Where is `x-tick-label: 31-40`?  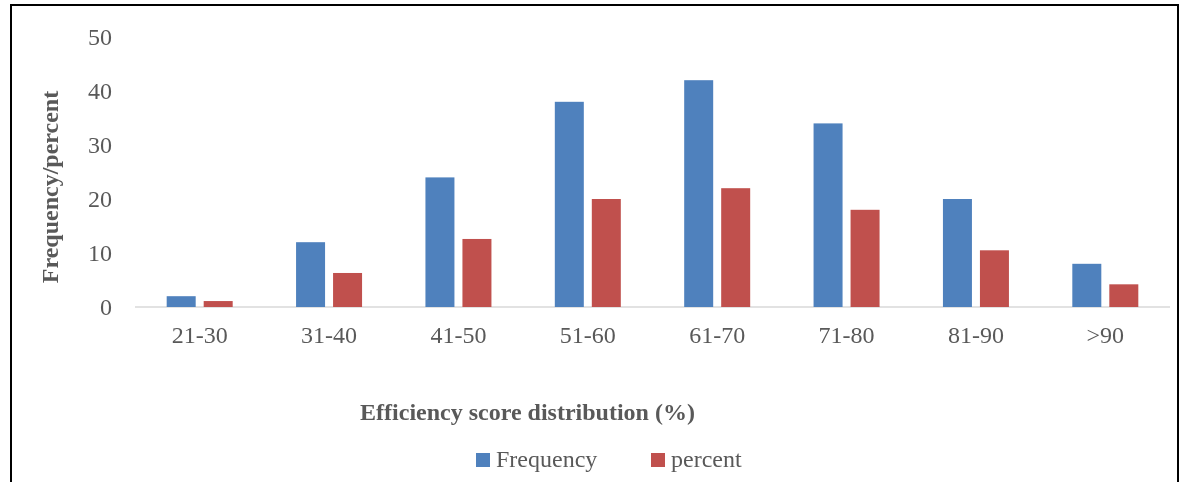
x-tick-label: 31-40 is located at coordinates (329, 335).